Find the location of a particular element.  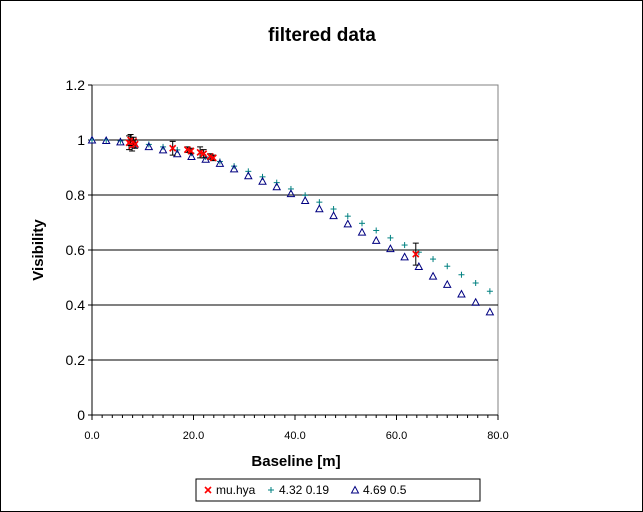

legend-box is located at coordinates (338, 490).